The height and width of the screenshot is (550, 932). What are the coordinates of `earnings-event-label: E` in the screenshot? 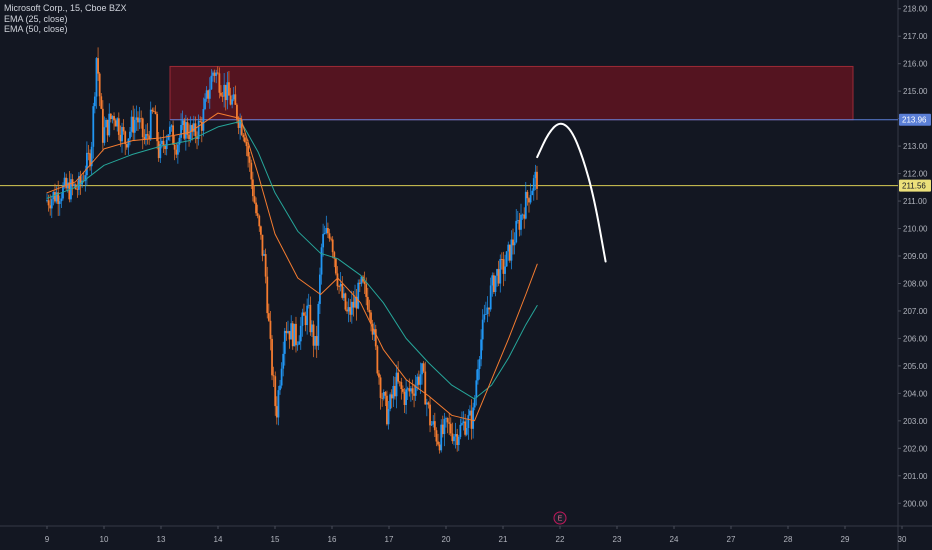 It's located at (560, 519).